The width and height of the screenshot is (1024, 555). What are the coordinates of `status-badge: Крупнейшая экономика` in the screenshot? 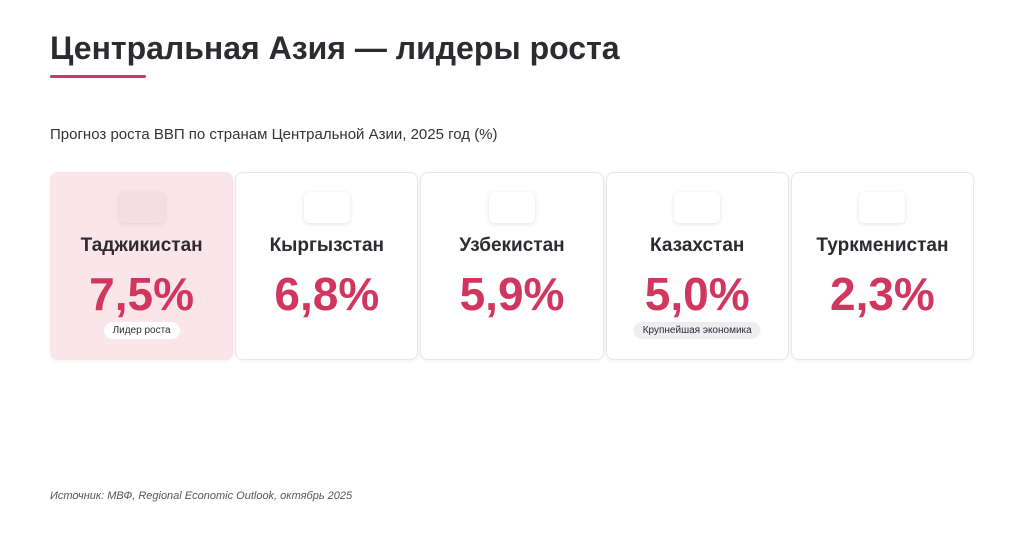 It's located at (697, 330).